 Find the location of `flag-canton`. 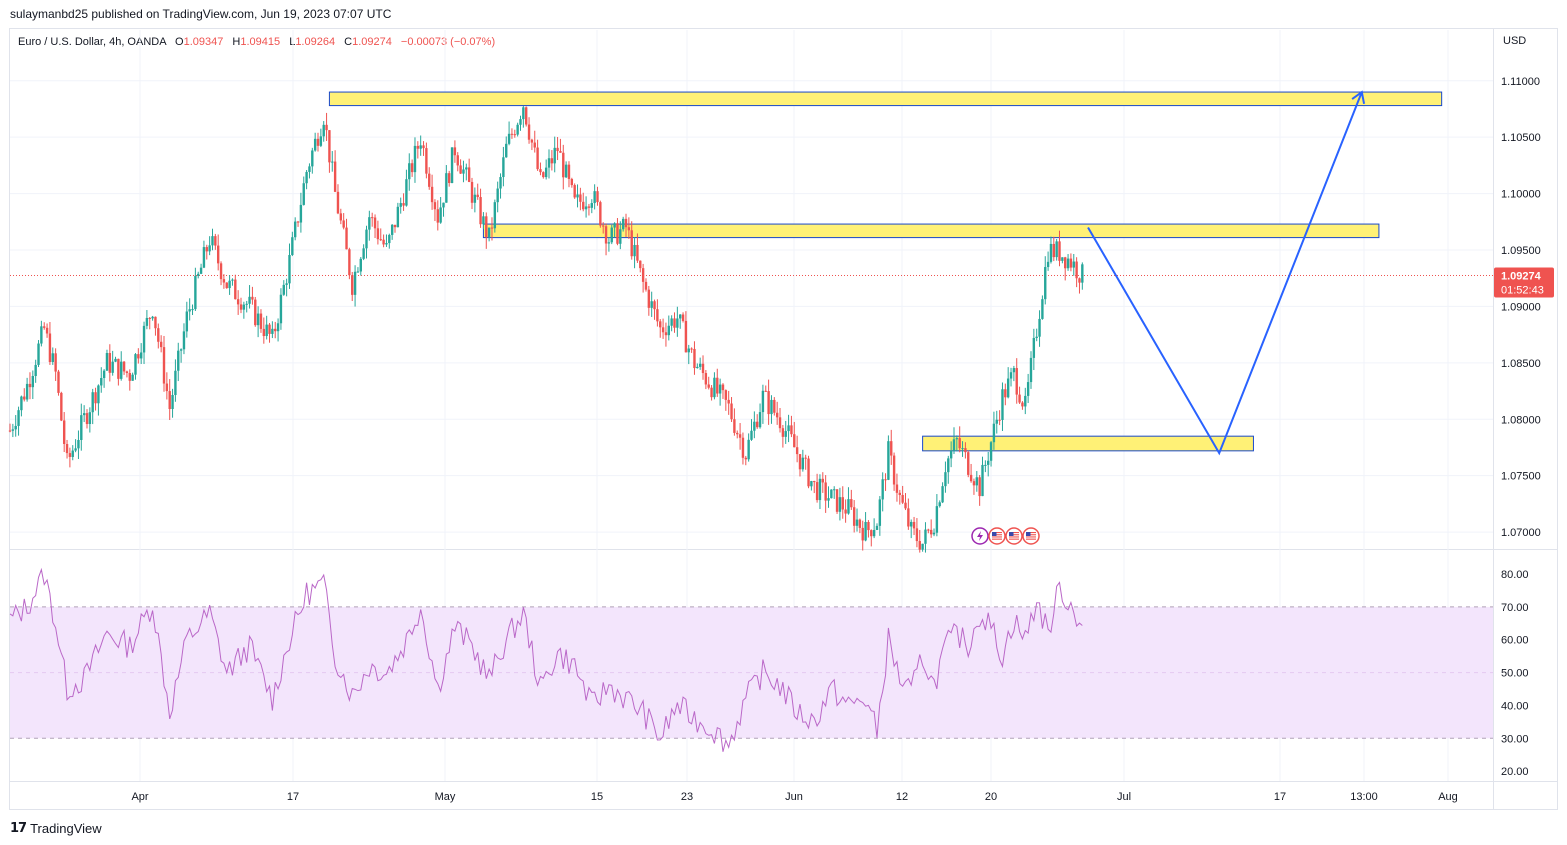

flag-canton is located at coordinates (1028, 534).